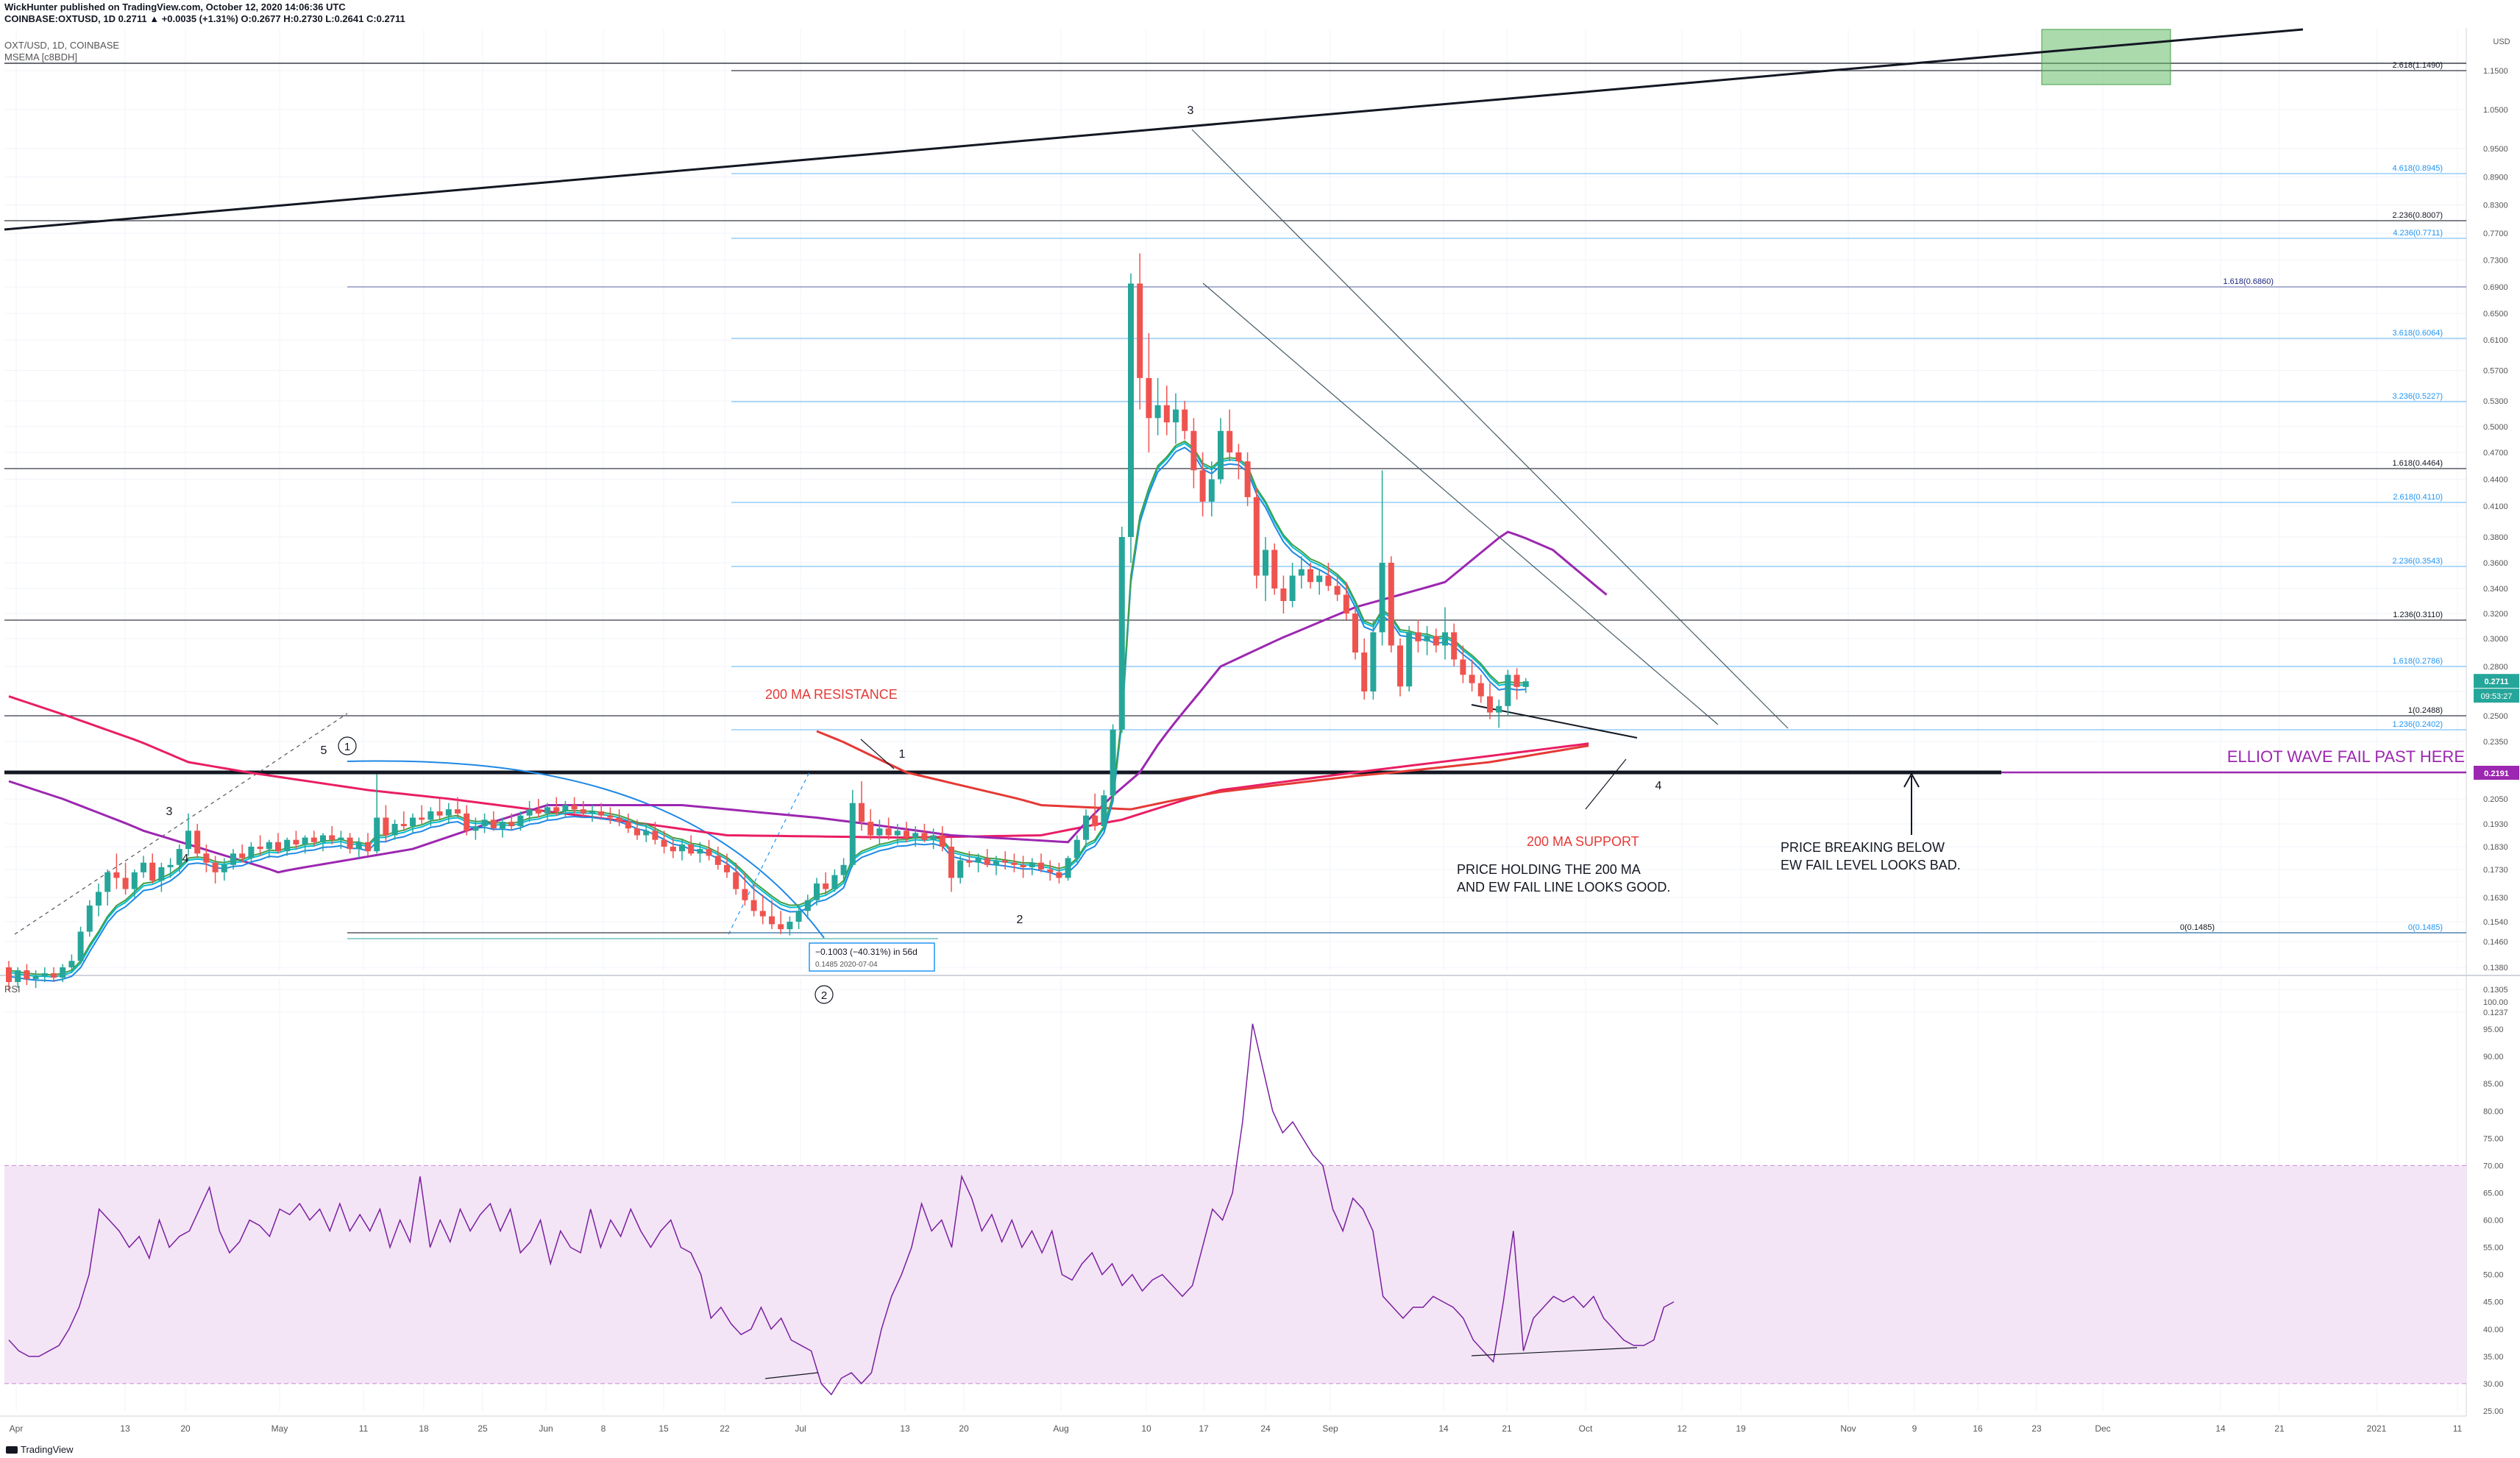 This screenshot has height=1458, width=2520. Describe the element at coordinates (2495, 1013) in the screenshot. I see `price-tick-label: 0.1237` at that location.